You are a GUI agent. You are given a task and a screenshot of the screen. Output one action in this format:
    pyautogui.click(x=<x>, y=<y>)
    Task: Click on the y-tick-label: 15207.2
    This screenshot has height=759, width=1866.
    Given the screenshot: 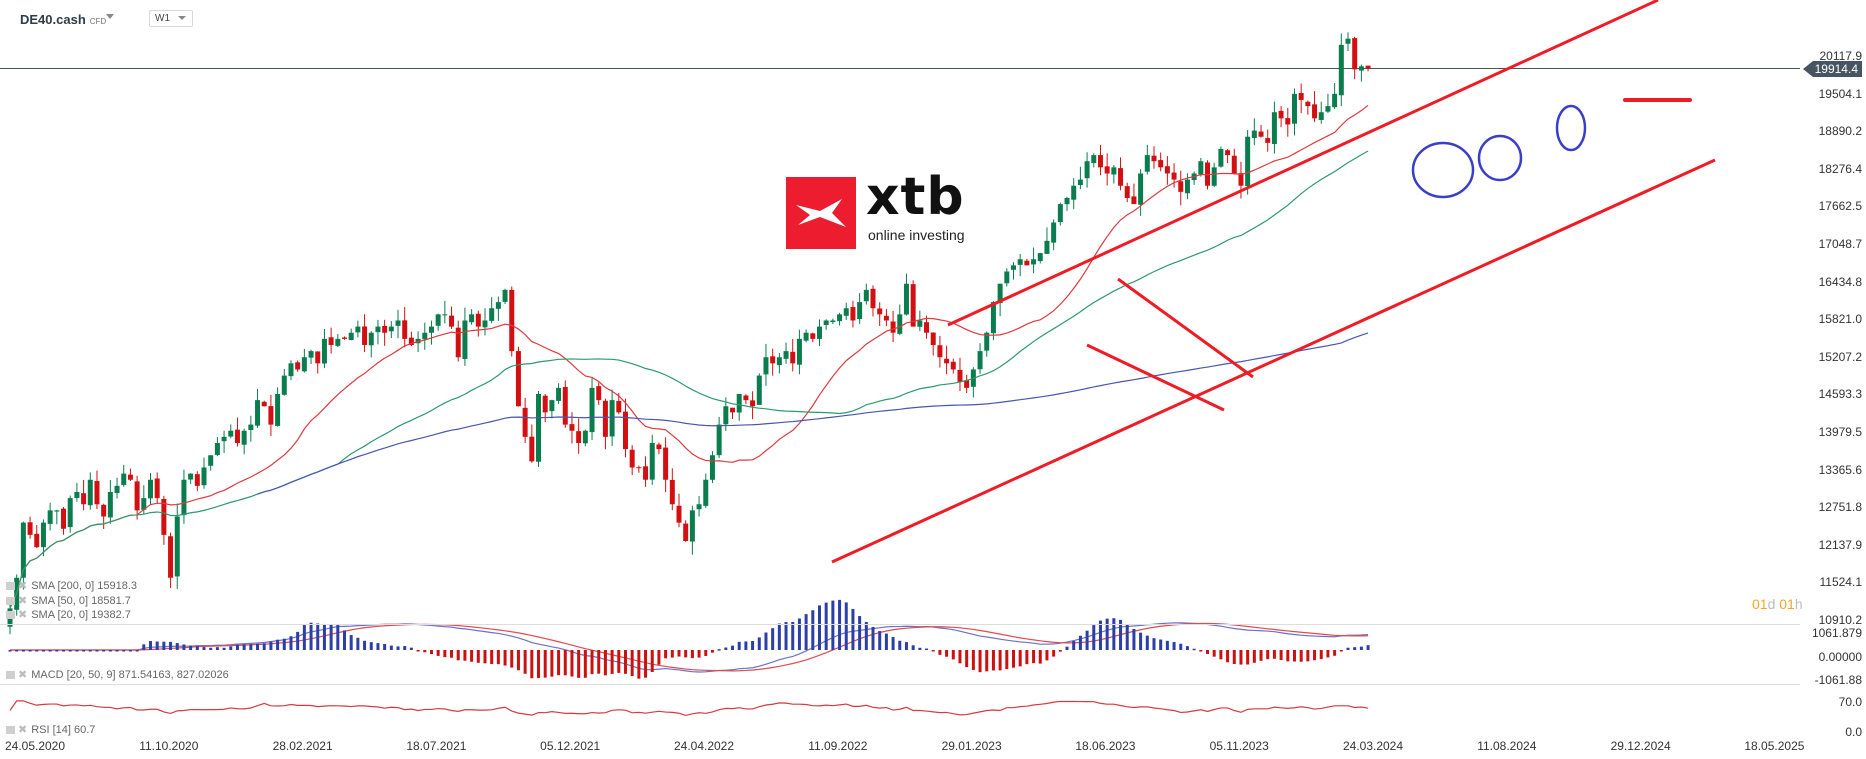 What is the action you would take?
    pyautogui.click(x=1840, y=356)
    